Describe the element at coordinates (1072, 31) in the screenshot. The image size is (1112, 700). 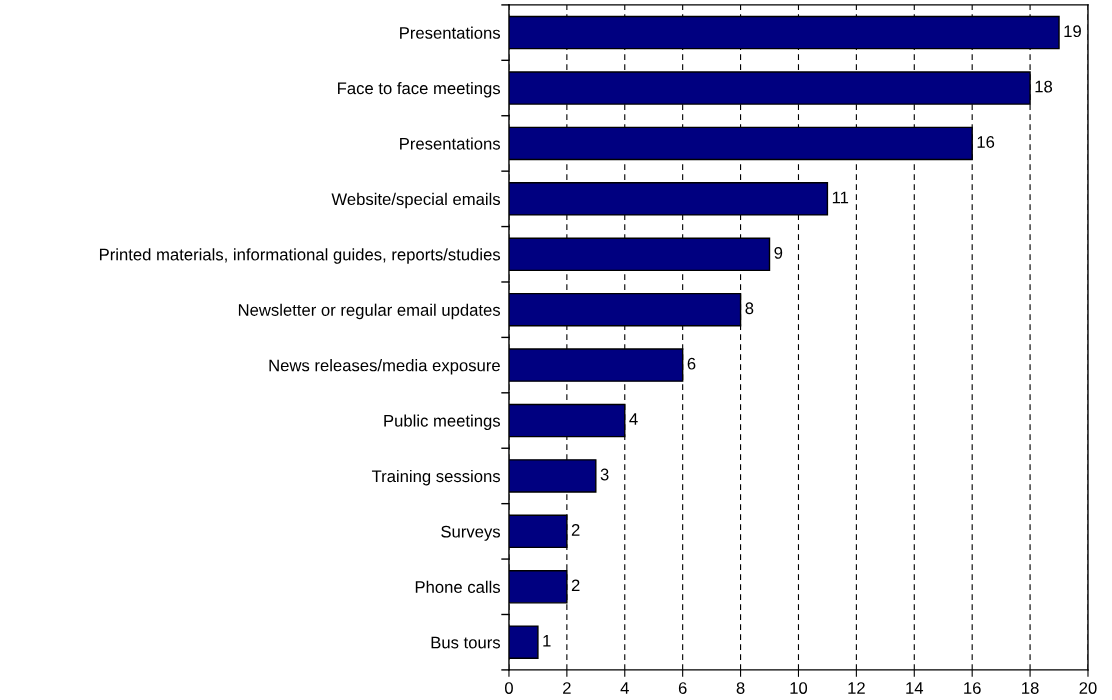
I see `data-label: 19` at that location.